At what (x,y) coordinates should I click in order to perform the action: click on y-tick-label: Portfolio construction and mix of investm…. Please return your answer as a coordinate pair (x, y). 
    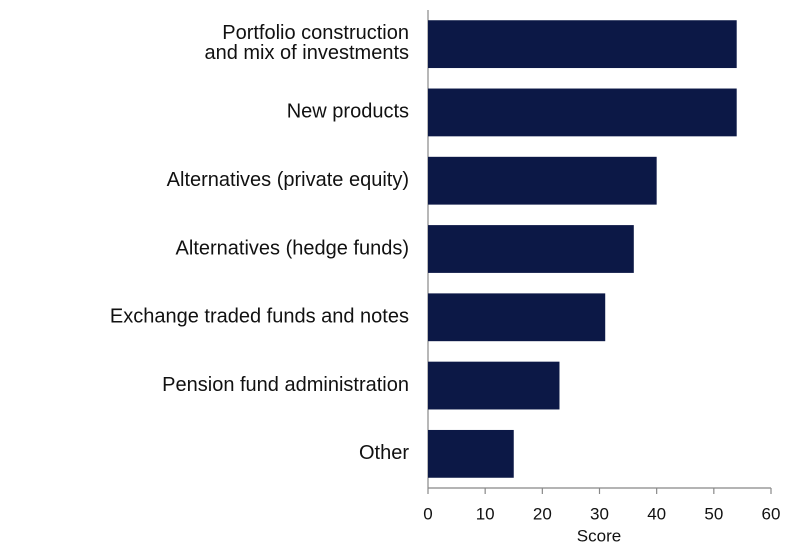
    Looking at the image, I should click on (306, 43).